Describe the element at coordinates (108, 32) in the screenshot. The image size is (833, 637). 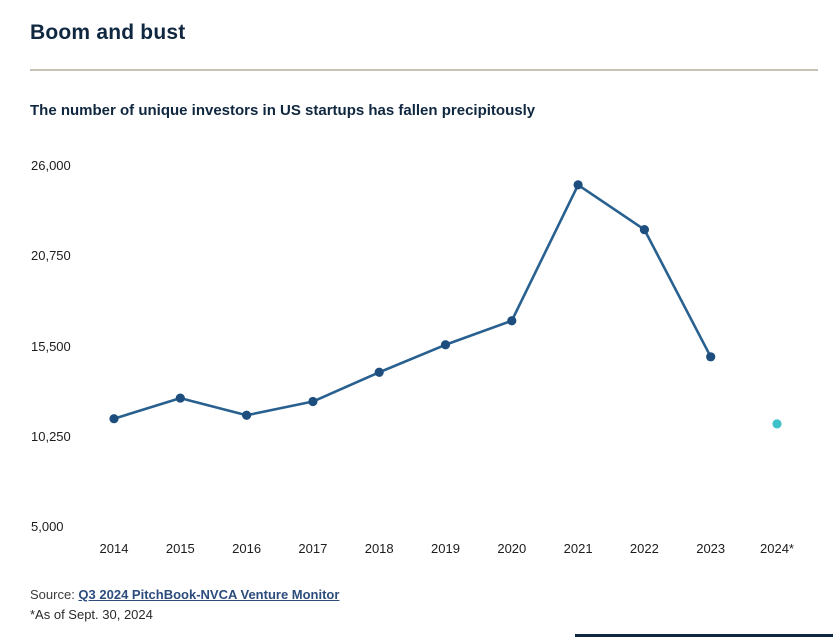
I see `chart-title: Boom and bust` at that location.